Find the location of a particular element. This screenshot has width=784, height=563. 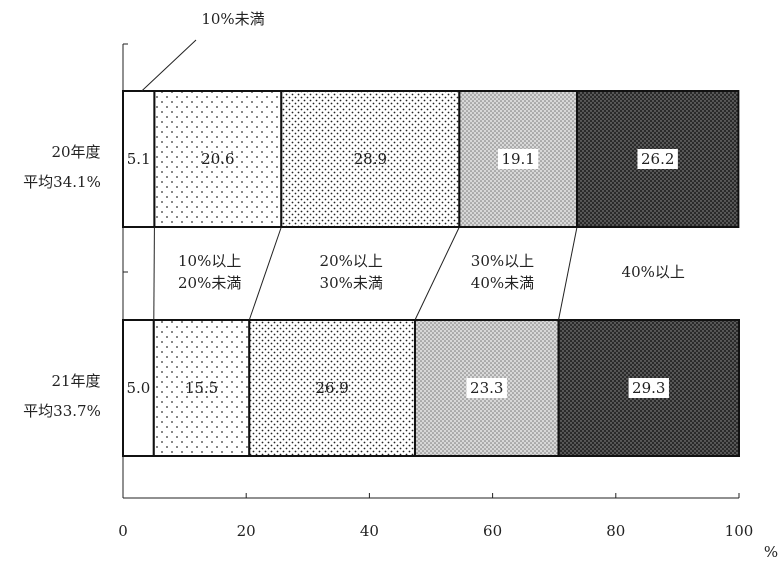

category-label: 21年度 is located at coordinates (75, 381).